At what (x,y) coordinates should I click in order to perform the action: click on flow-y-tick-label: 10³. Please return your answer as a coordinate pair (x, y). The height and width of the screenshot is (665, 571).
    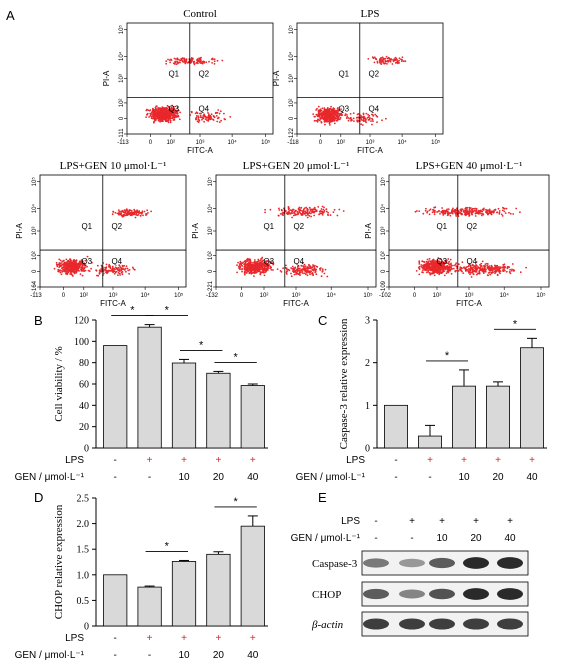
    Looking at the image, I should click on (384, 231).